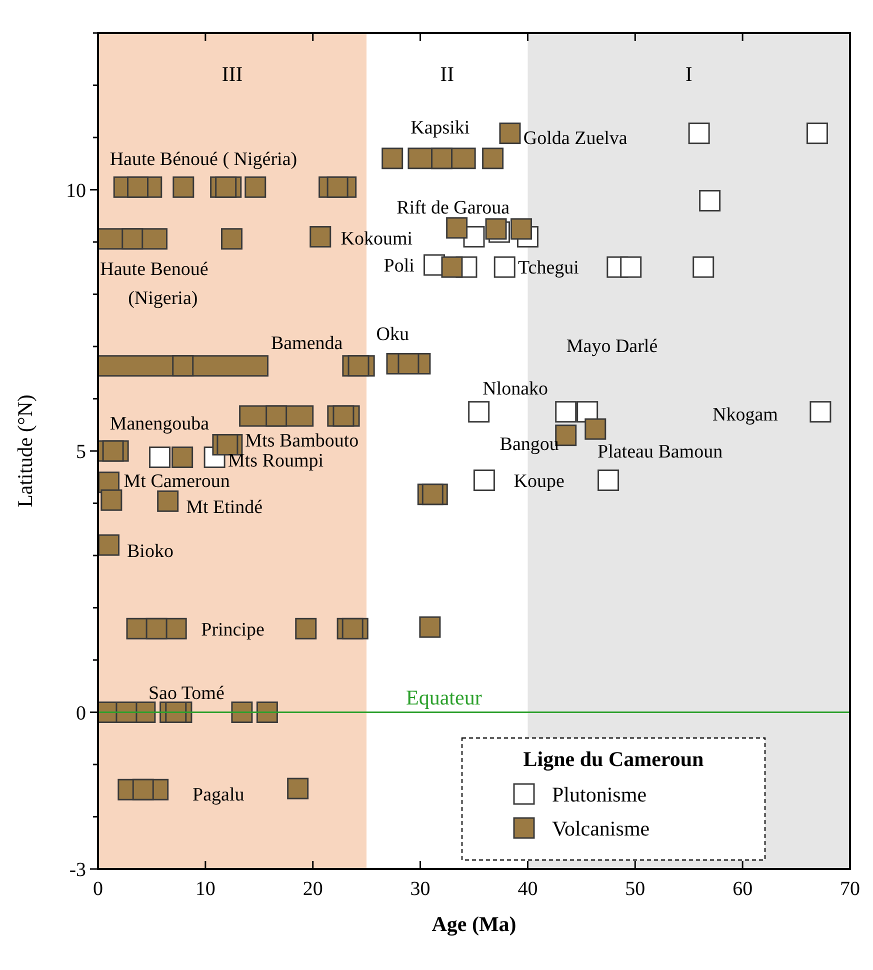 The image size is (873, 970). I want to click on annotation: Sao Tomé, so click(186, 693).